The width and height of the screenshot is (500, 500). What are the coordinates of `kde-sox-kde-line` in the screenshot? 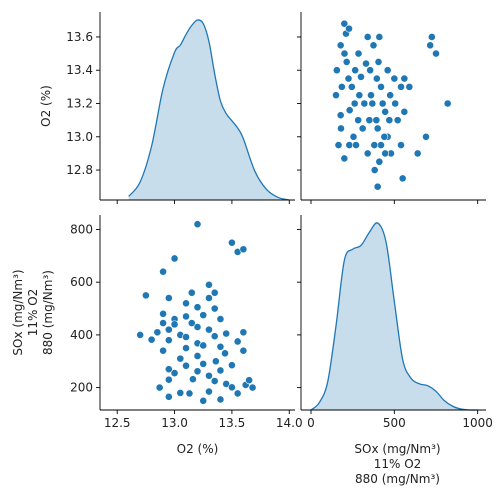 It's located at (394, 316).